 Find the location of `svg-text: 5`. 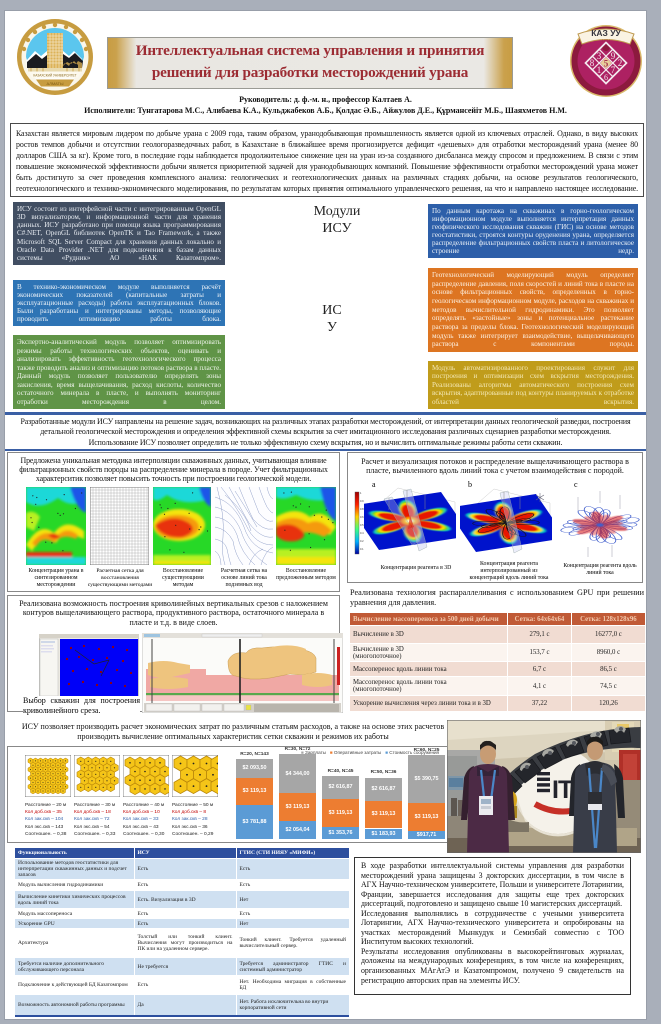

svg-text: 5 is located at coordinates (606, 64).